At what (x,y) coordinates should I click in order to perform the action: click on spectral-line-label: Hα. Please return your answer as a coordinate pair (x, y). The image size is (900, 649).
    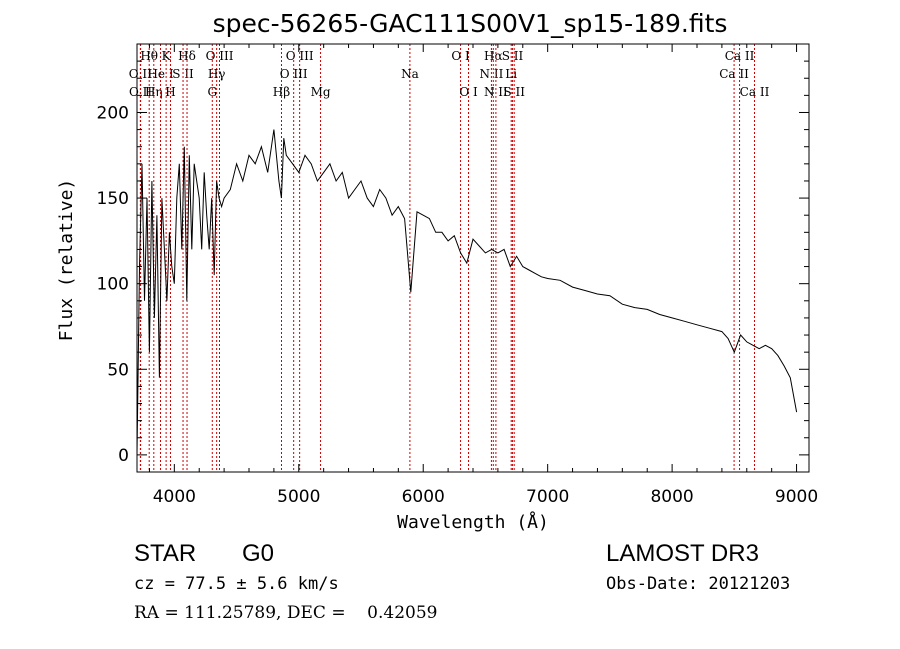
    Looking at the image, I should click on (493, 56).